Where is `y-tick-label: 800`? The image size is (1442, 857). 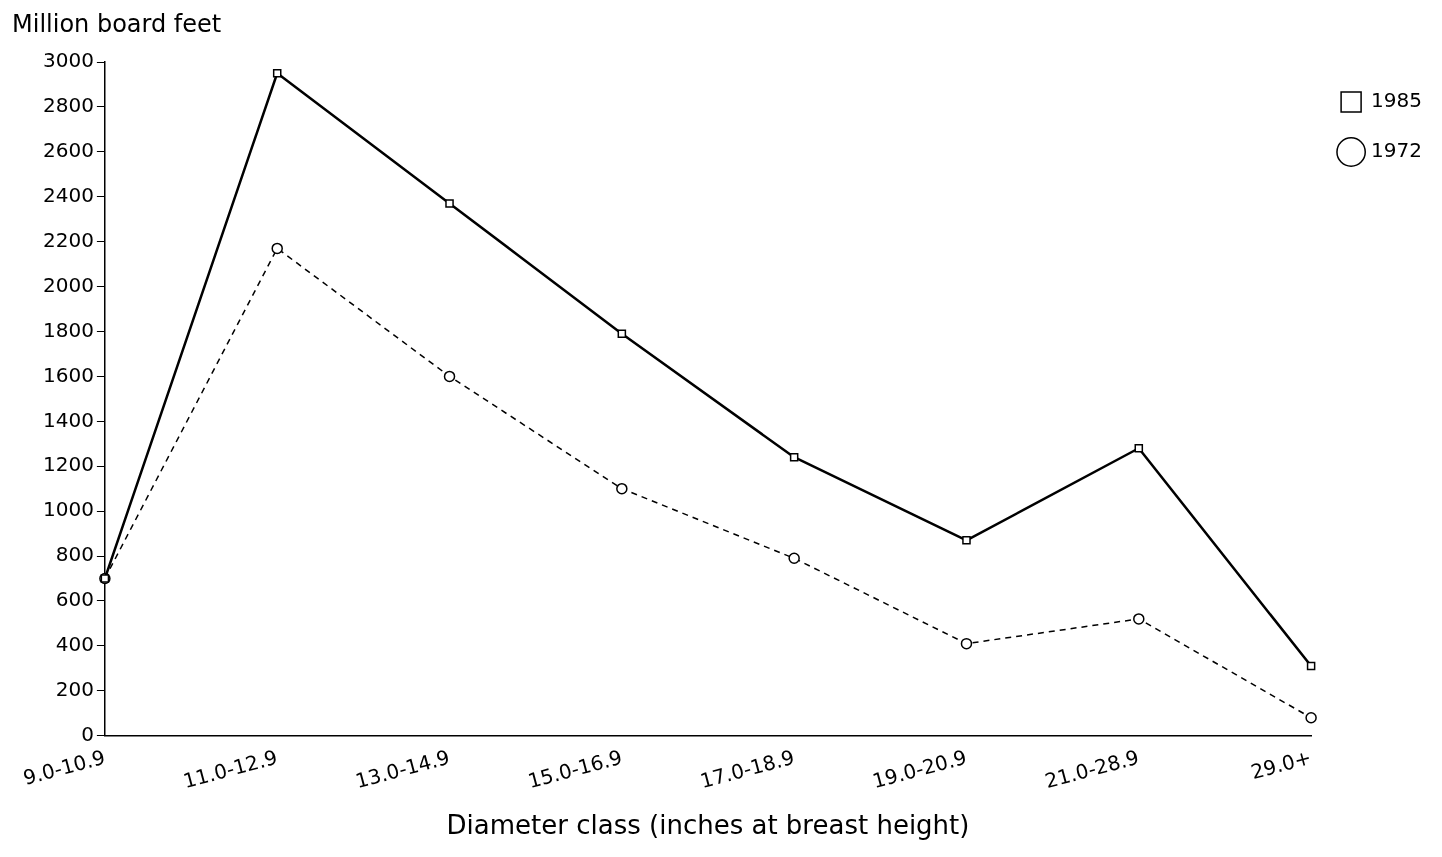
y-tick-label: 800 is located at coordinates (74, 554).